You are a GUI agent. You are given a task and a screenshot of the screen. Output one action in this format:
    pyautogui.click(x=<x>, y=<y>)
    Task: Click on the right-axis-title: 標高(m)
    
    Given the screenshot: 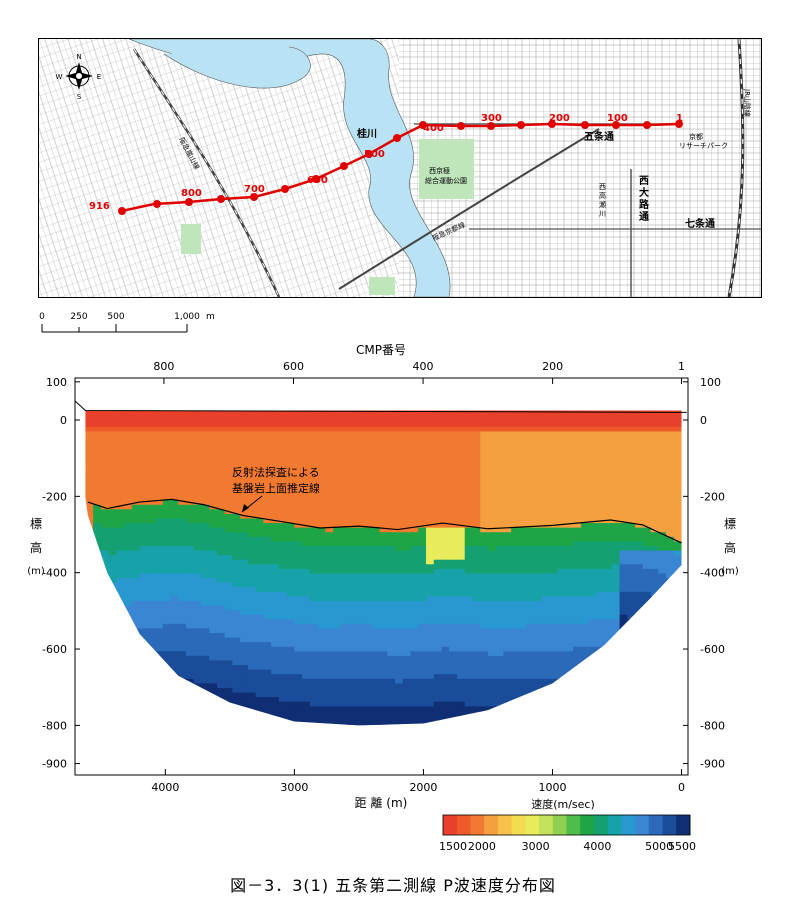 What is the action you would take?
    pyautogui.click(x=730, y=547)
    